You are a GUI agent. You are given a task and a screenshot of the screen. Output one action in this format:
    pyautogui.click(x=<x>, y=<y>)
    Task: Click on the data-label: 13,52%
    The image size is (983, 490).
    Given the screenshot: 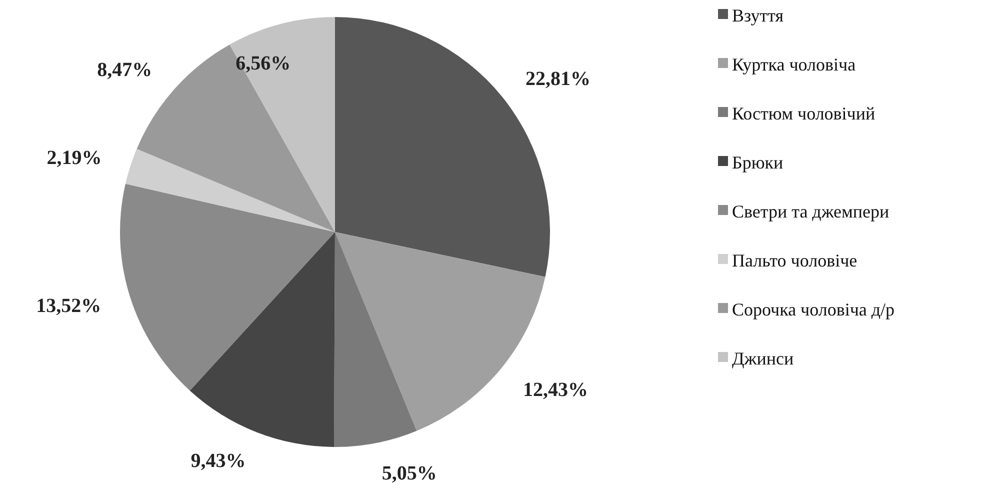 What is the action you would take?
    pyautogui.click(x=69, y=305)
    